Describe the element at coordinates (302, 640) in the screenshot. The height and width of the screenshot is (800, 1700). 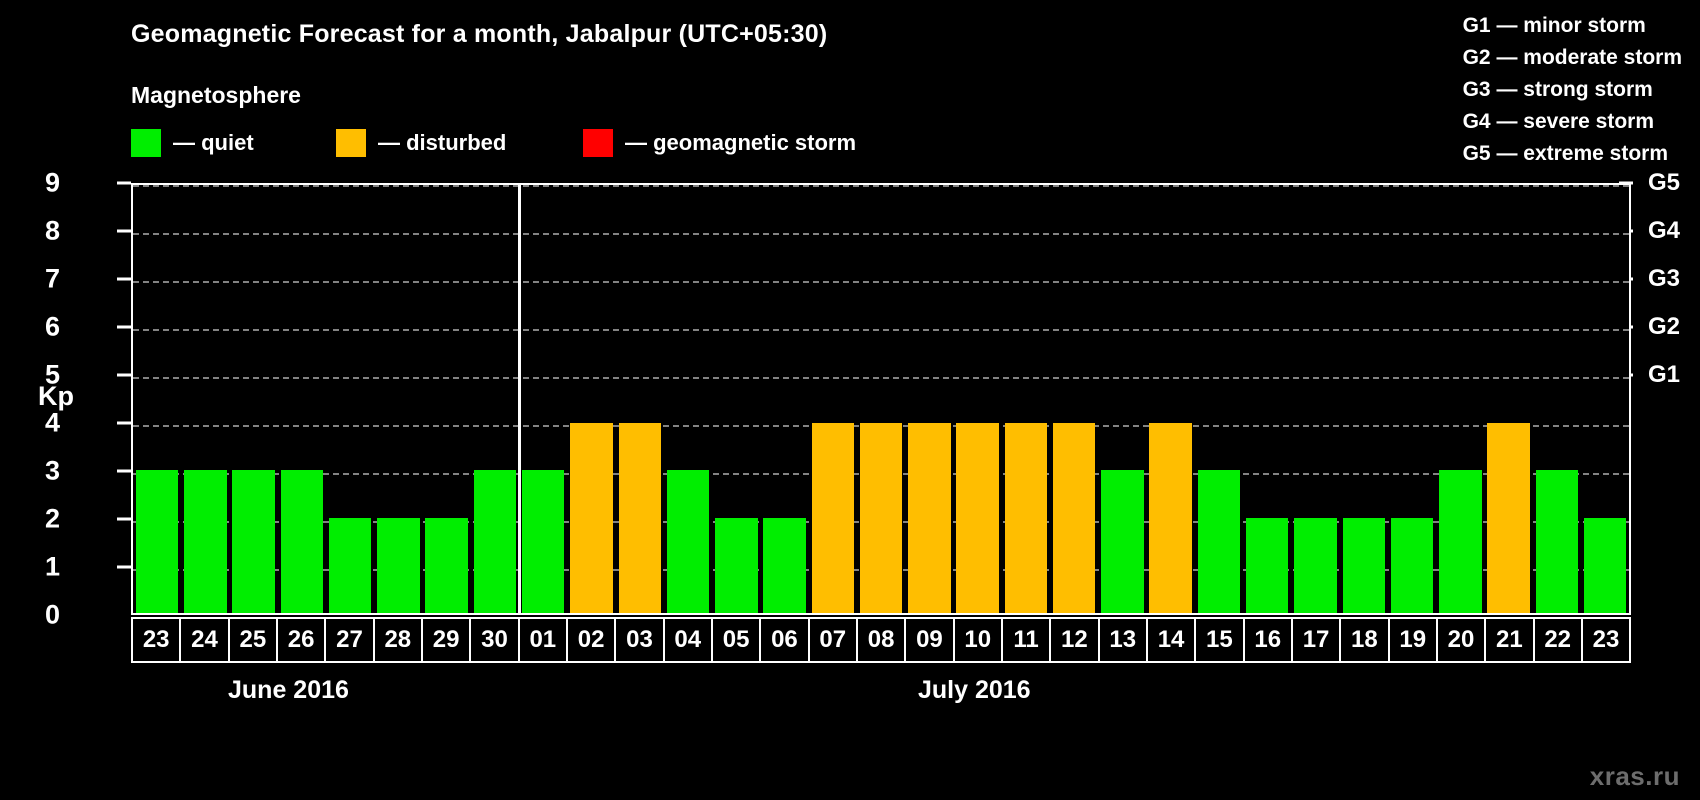
I see `day-label-june-26: 26` at that location.